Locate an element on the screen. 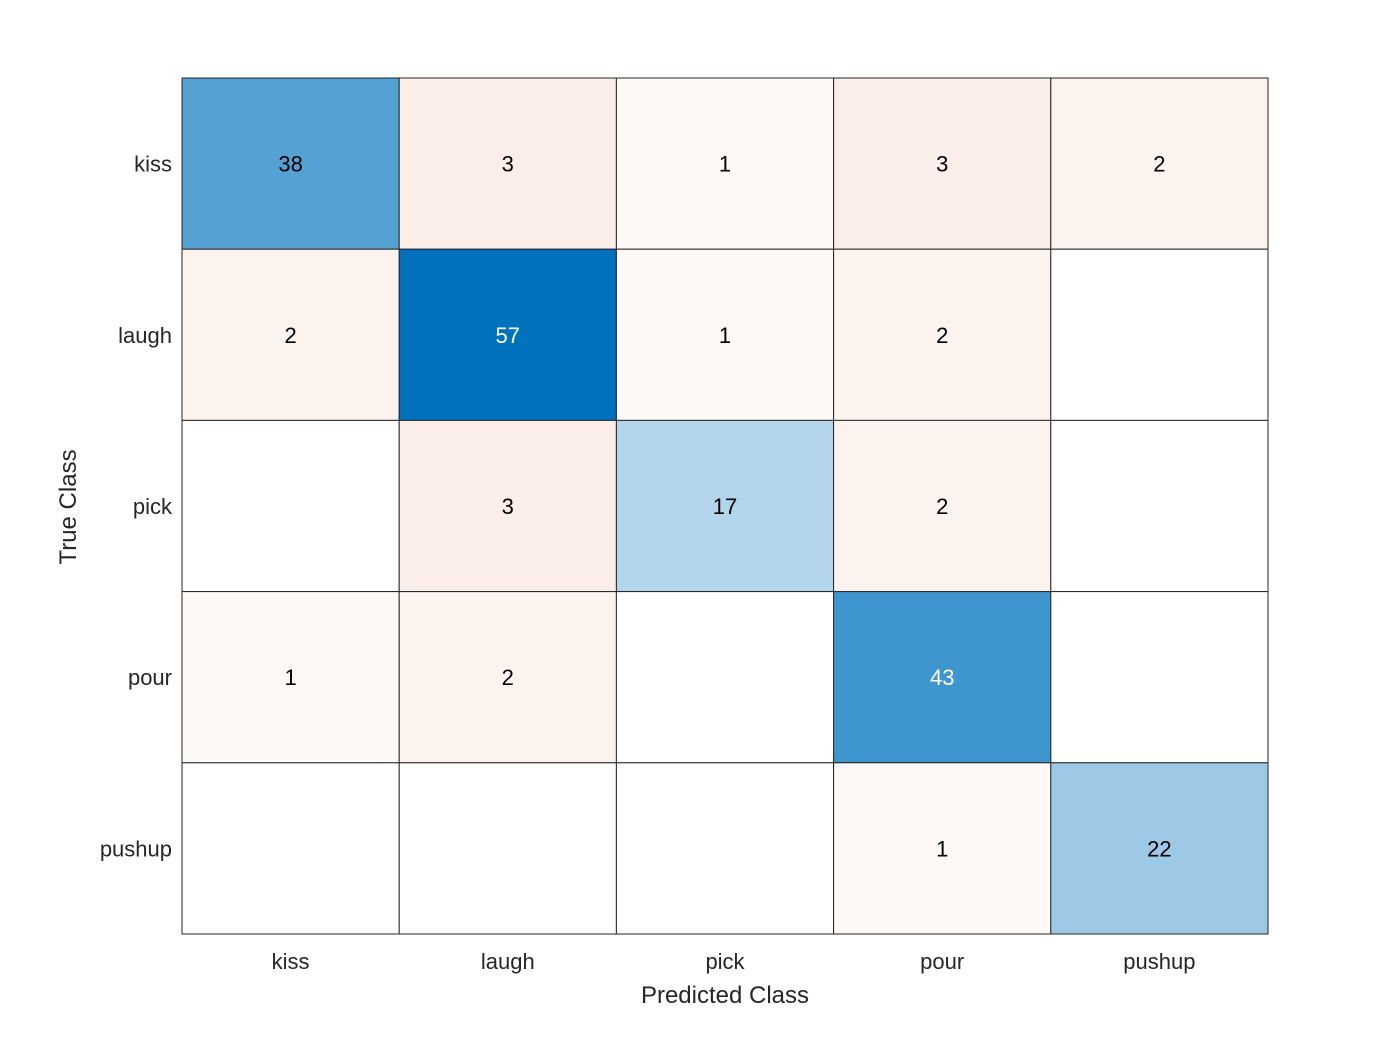  row-label: pushup is located at coordinates (136, 848).